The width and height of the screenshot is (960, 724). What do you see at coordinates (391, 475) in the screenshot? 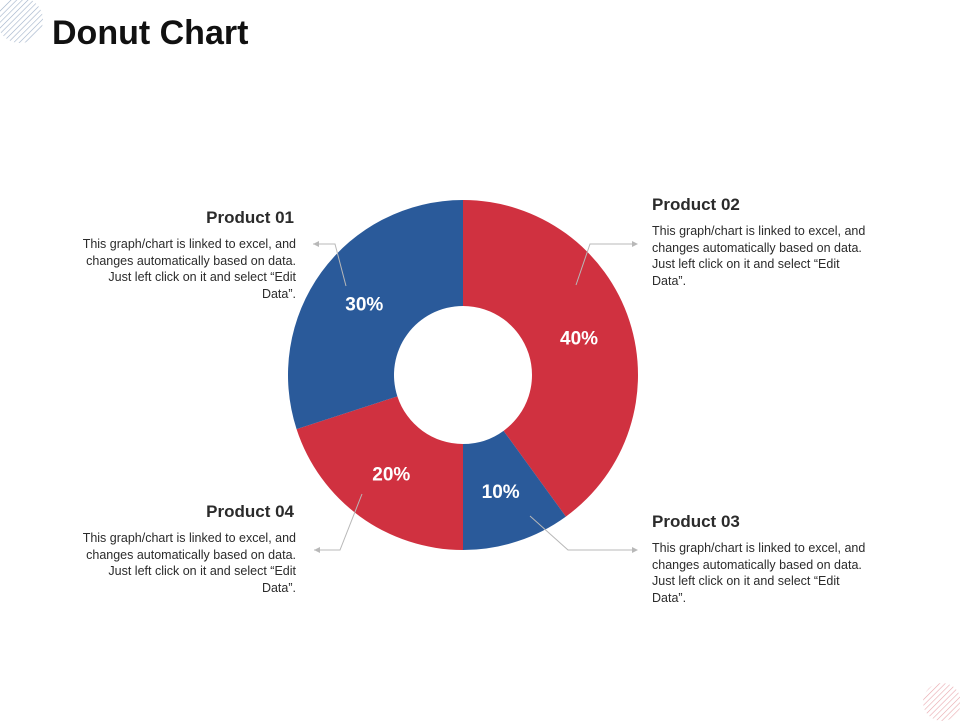
I see `data-label-product-04: 20%` at bounding box center [391, 475].